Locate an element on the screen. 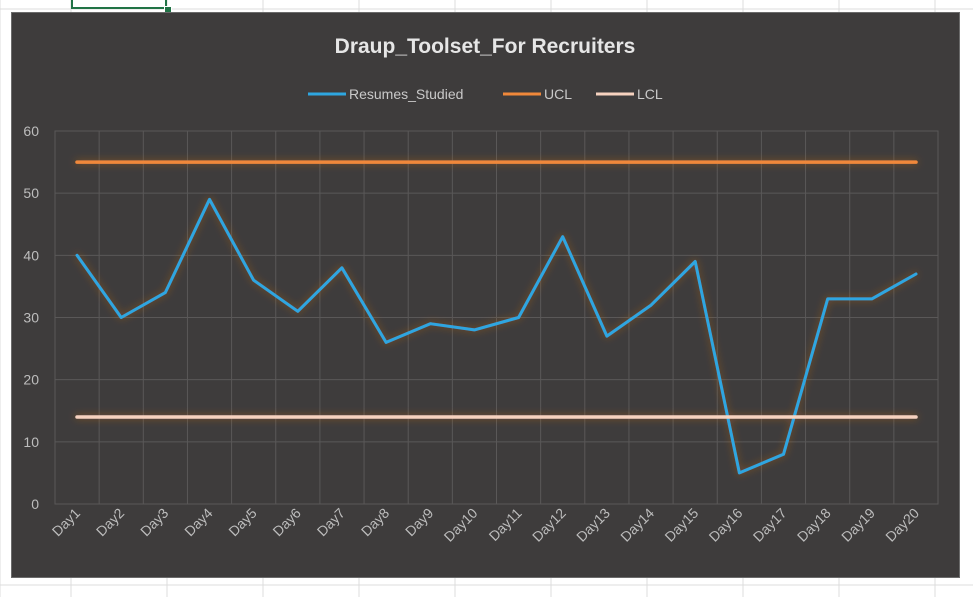 This screenshot has height=597, width=973. legend-label: LCL is located at coordinates (650, 94).